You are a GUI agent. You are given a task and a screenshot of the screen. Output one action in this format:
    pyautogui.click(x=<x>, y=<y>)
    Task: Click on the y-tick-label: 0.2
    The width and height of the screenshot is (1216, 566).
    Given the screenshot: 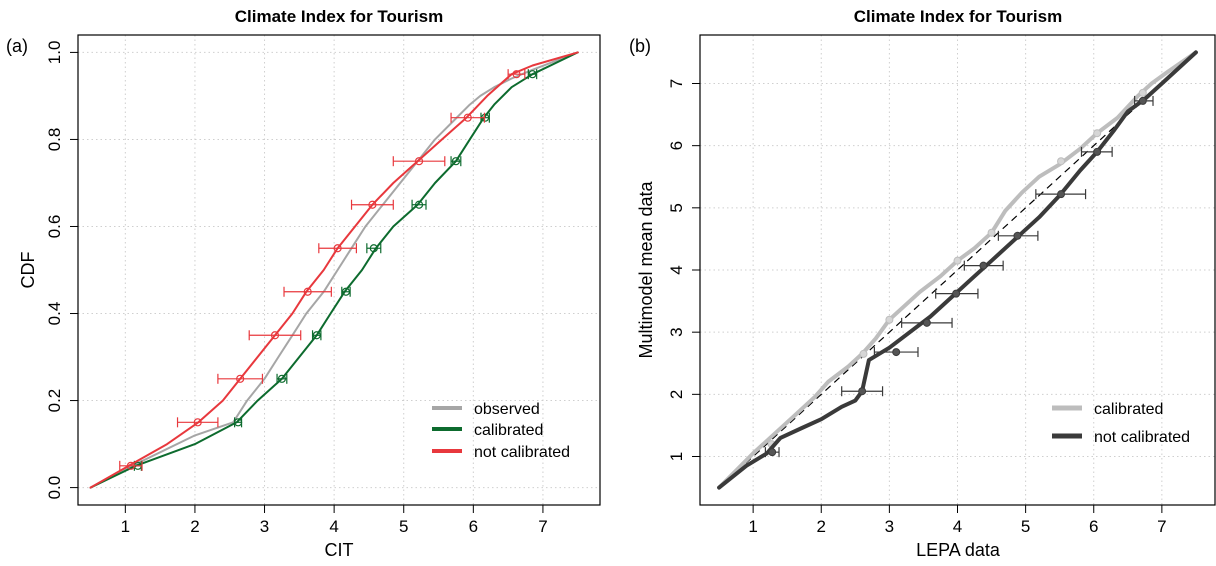 What is the action you would take?
    pyautogui.click(x=54, y=401)
    